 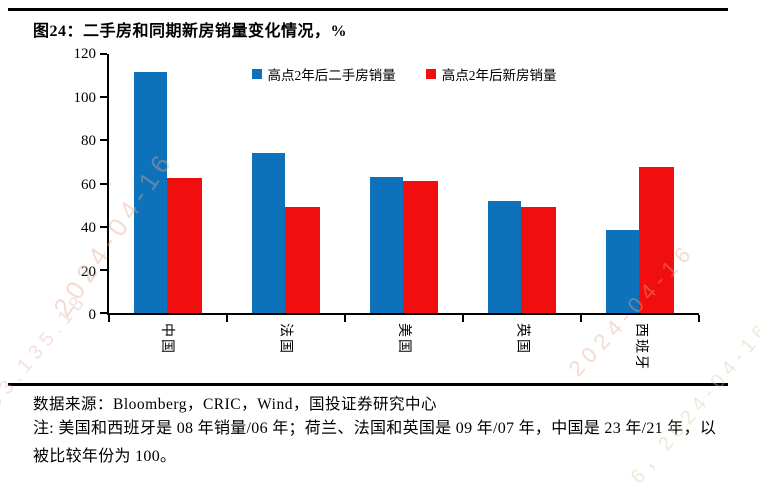 I want to click on legend-entry-2: 高点2年后新房销量, so click(x=491, y=74).